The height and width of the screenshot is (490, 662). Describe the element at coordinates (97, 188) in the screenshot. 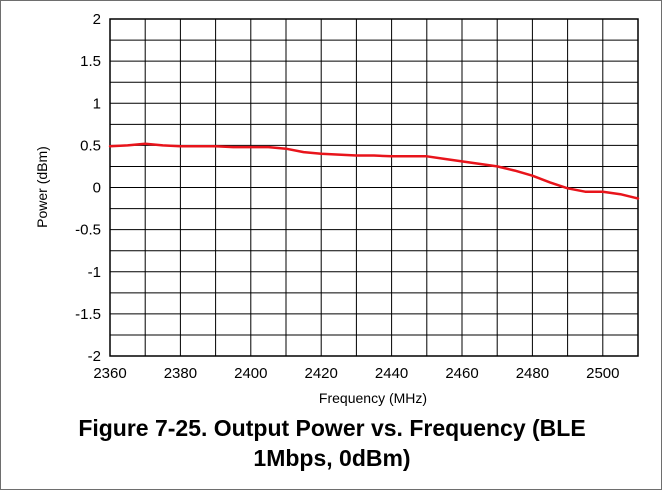

I see `y-tick-label: 0` at that location.